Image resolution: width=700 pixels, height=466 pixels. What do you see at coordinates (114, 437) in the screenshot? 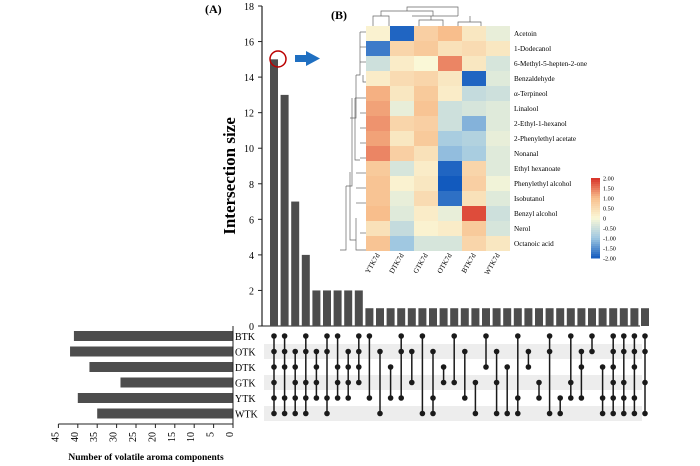
I see `set-x-tick-label: 30` at bounding box center [114, 437].